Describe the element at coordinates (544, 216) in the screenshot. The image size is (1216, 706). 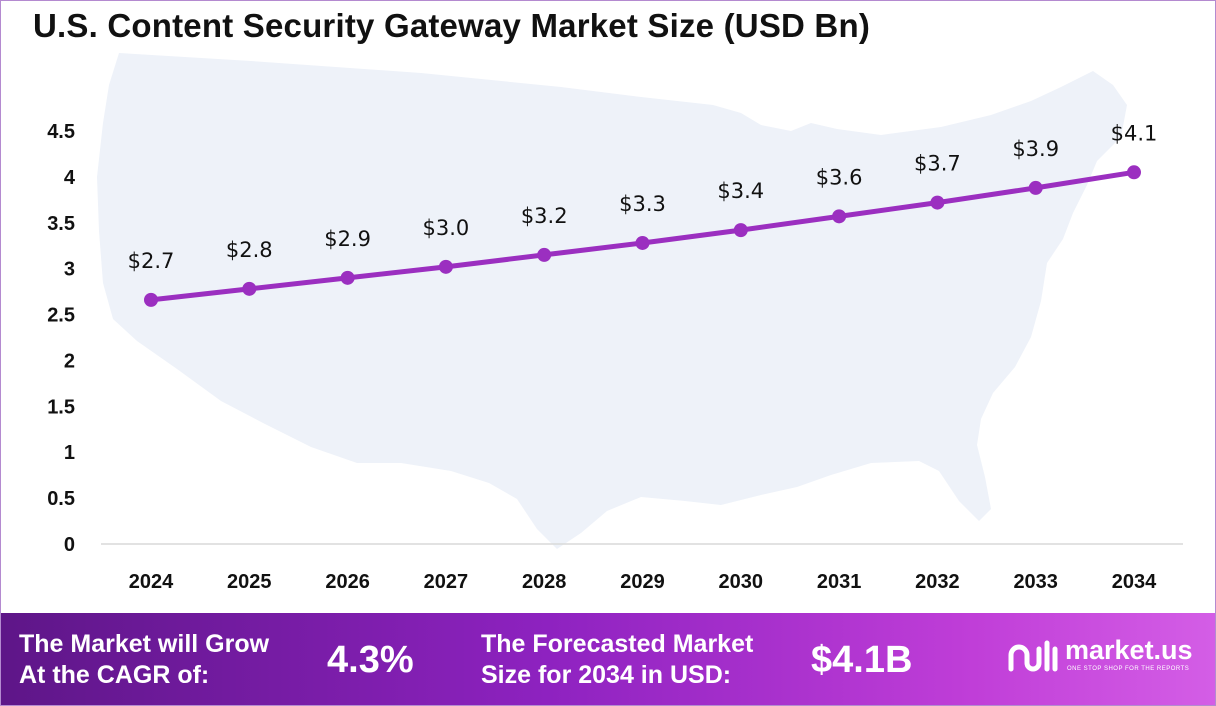
I see `data-label: $3.2` at that location.